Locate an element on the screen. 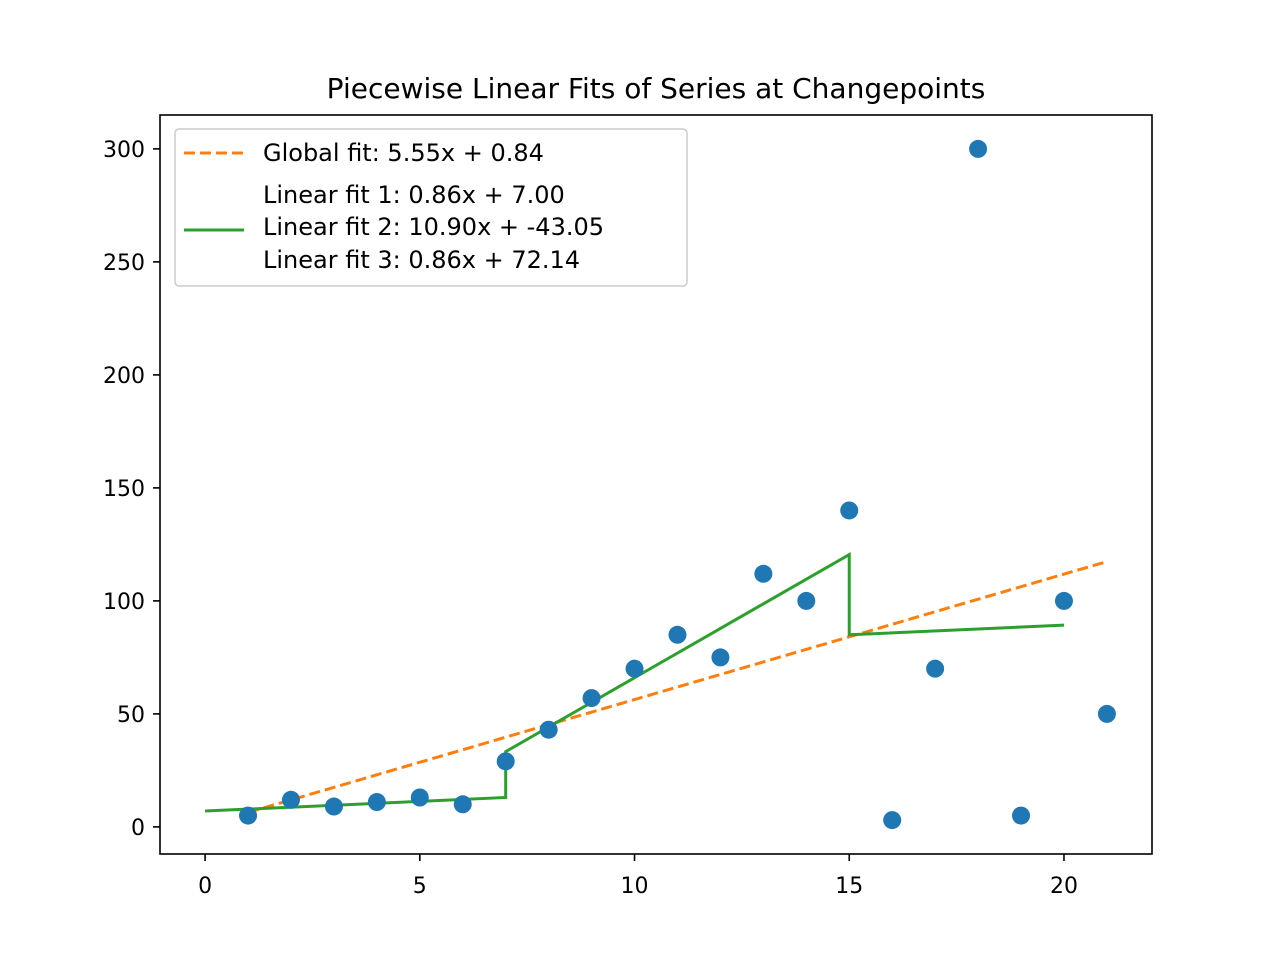  y-tick-label-0: 0 is located at coordinates (138, 828).